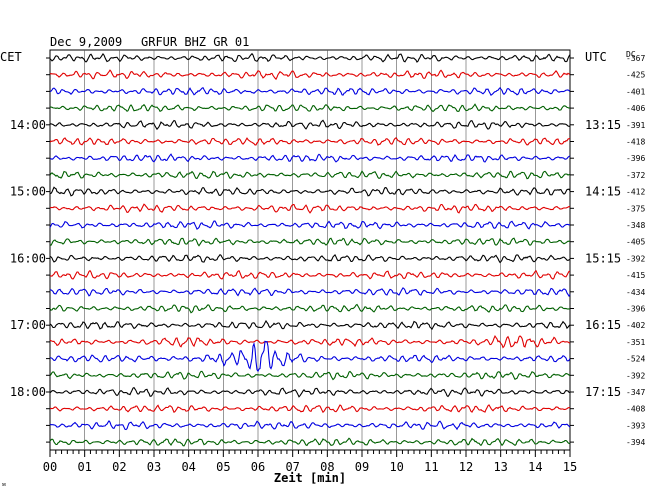 The image size is (650, 494). I want to click on dc-offset-label: -393, so click(635, 425).